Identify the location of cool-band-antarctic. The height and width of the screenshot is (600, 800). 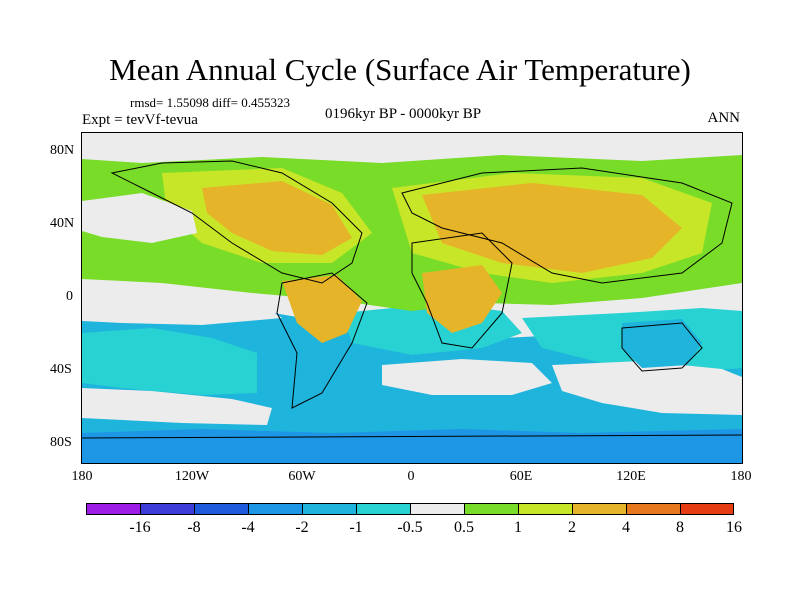
(412, 446).